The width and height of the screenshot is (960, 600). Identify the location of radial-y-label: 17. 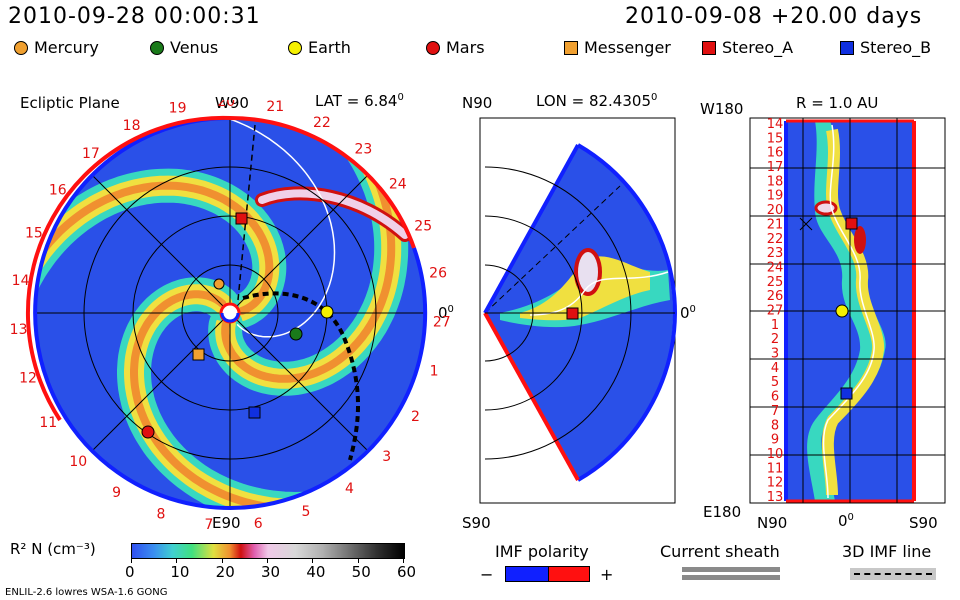
(775, 167).